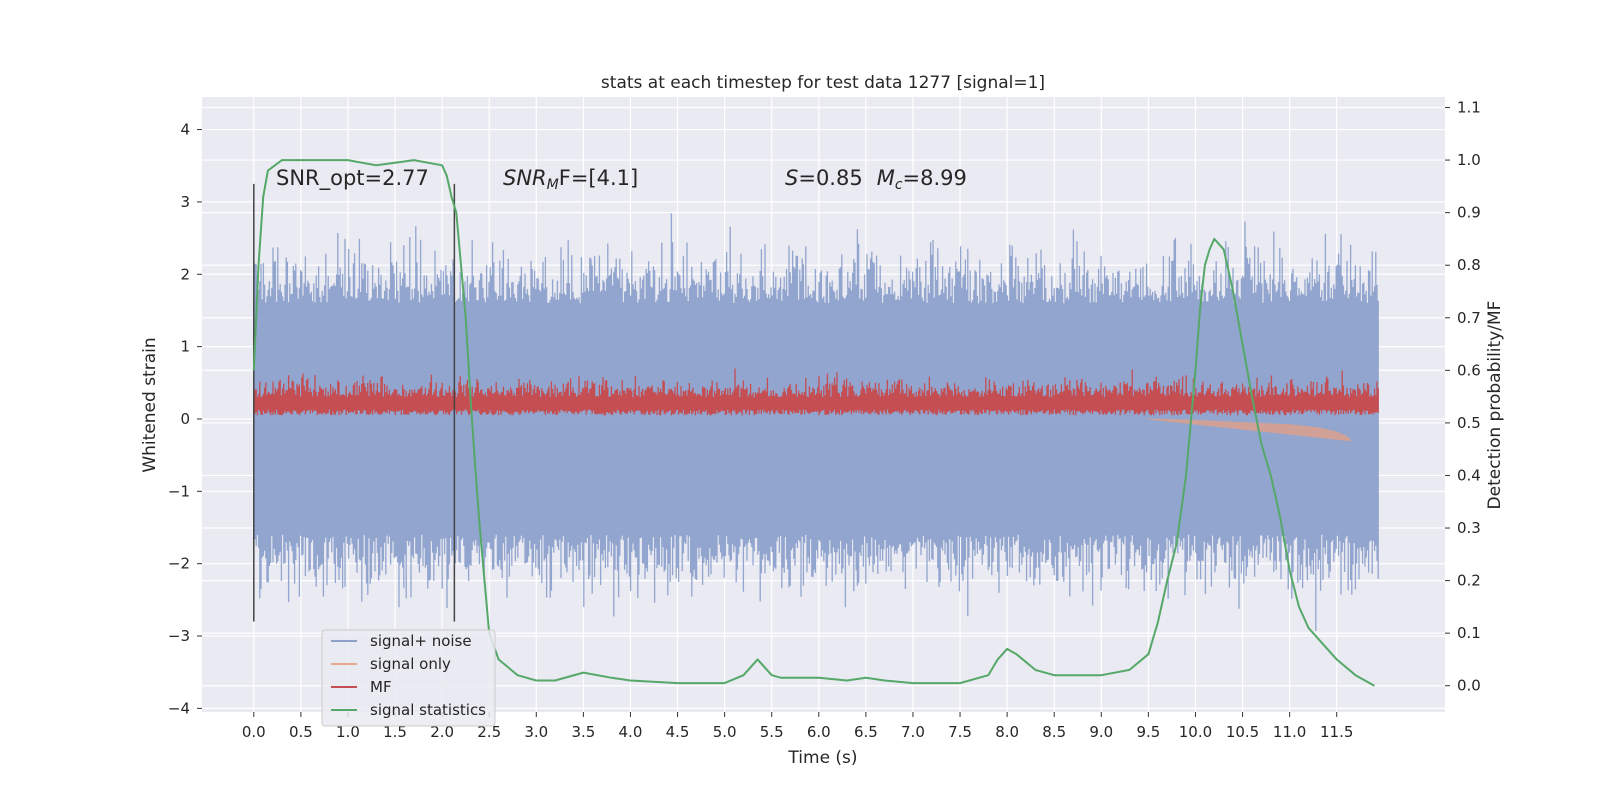 The height and width of the screenshot is (800, 1600). Describe the element at coordinates (1469, 370) in the screenshot. I see `y2-tick-label: 0.6` at that location.